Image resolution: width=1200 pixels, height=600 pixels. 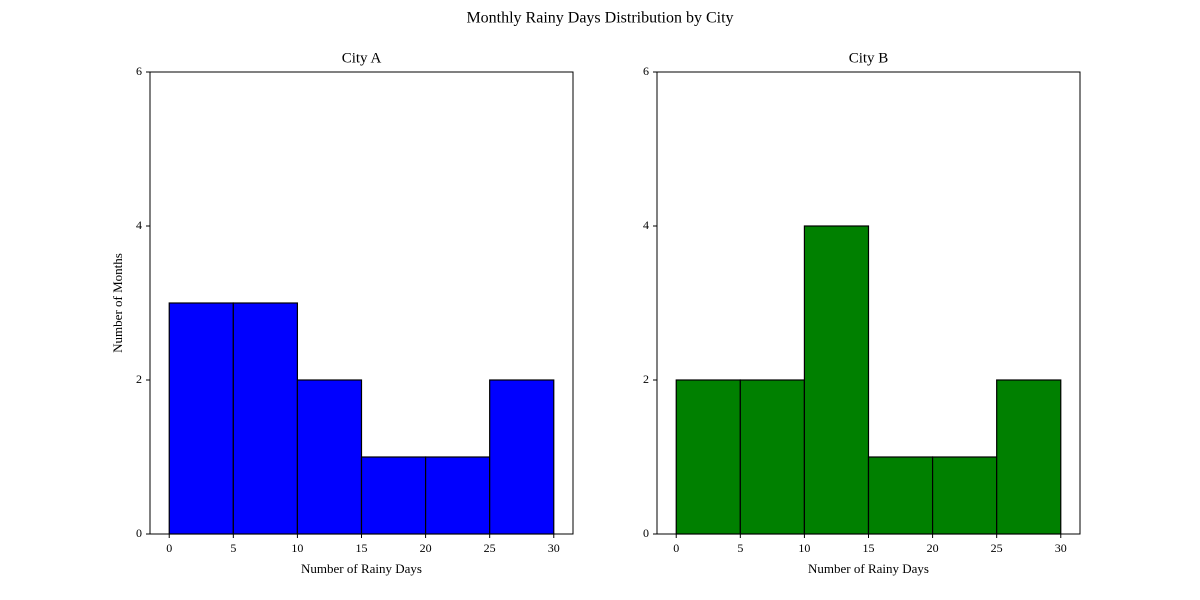 What do you see at coordinates (117, 303) in the screenshot?
I see `y-axis-label: Number of Months` at bounding box center [117, 303].